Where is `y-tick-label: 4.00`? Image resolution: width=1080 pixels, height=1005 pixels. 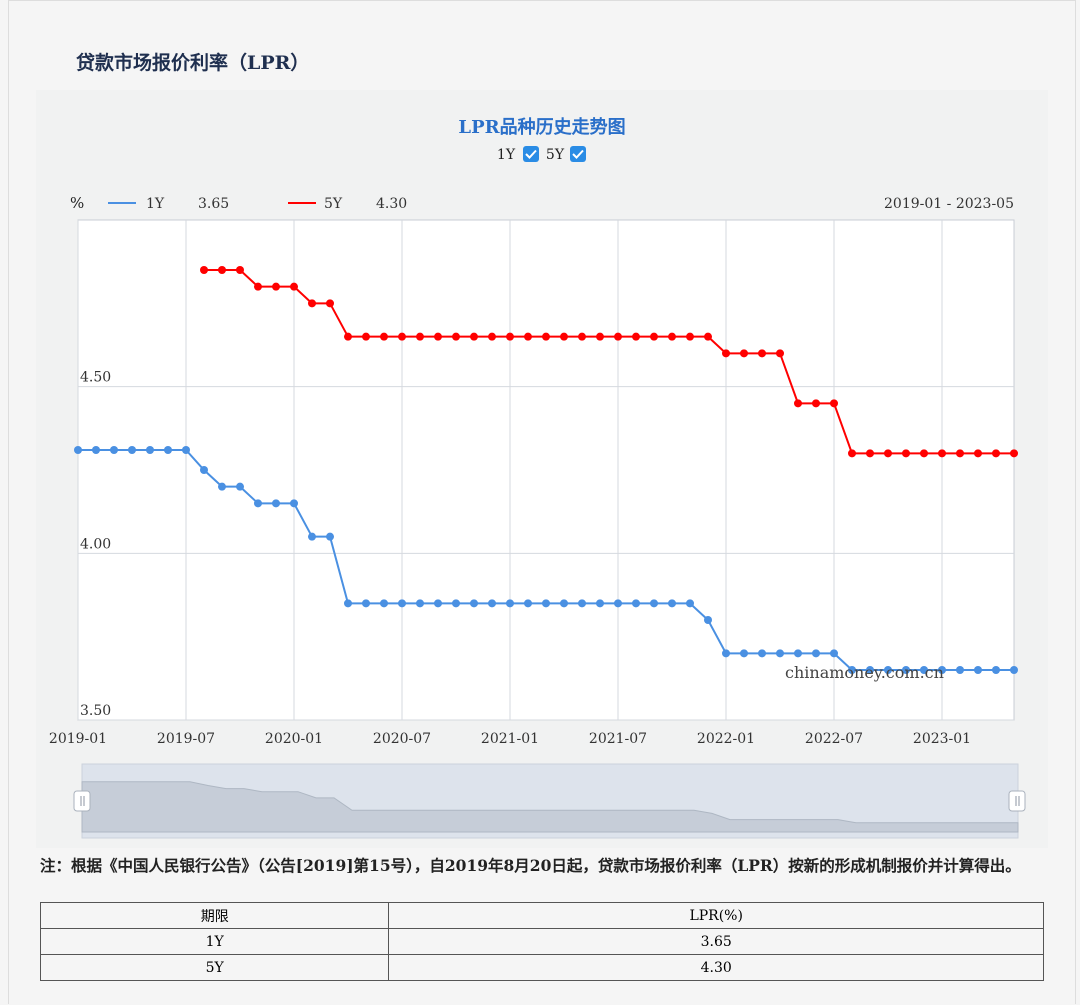
y-tick-label: 4.00 is located at coordinates (95, 544).